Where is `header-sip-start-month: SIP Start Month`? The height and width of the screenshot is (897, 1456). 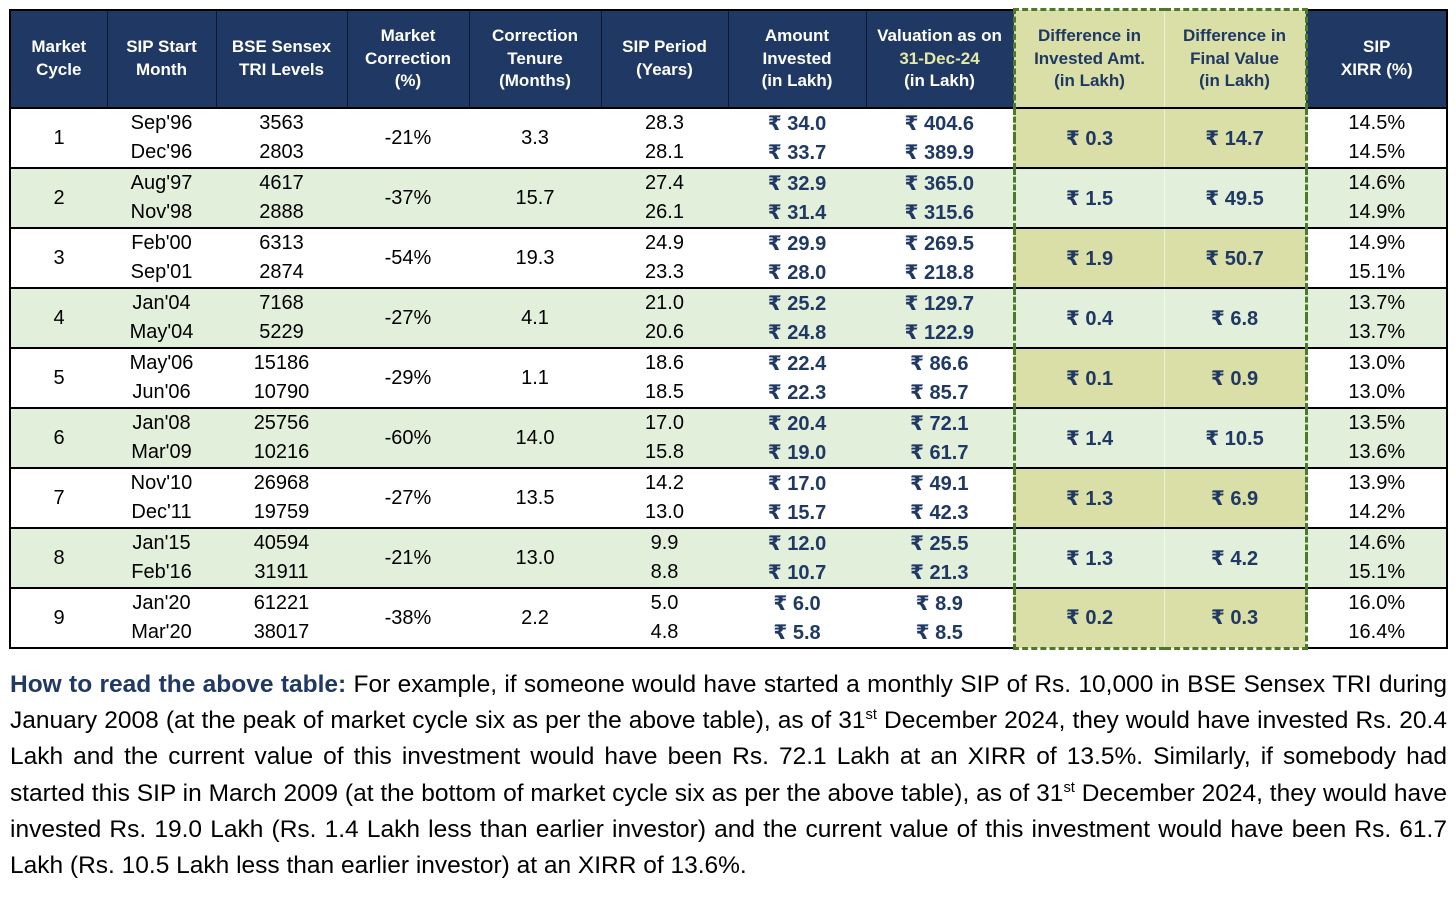
header-sip-start-month: SIP Start Month is located at coordinates (161, 59).